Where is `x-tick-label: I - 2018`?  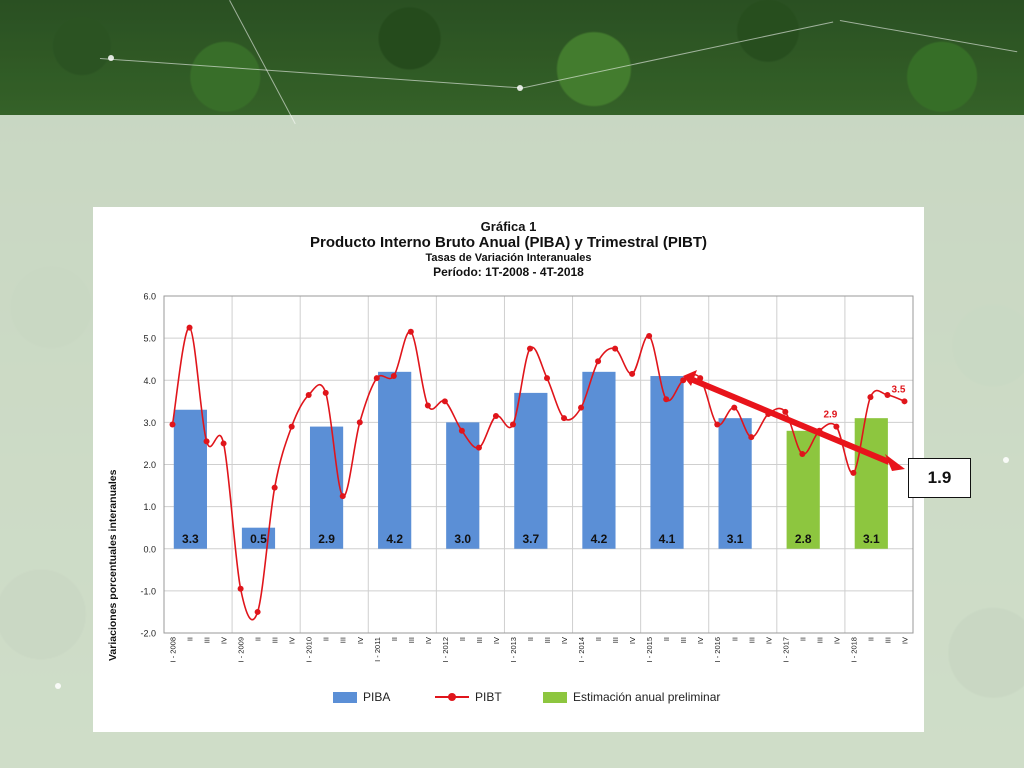 x-tick-label: I - 2018 is located at coordinates (853, 649).